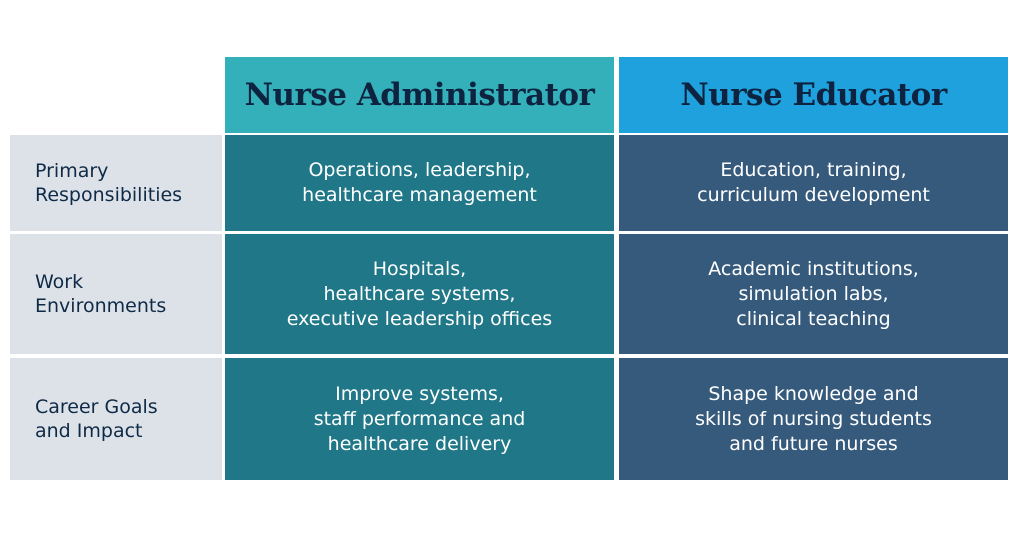  I want to click on row-label-environments: Work Environments, so click(116, 294).